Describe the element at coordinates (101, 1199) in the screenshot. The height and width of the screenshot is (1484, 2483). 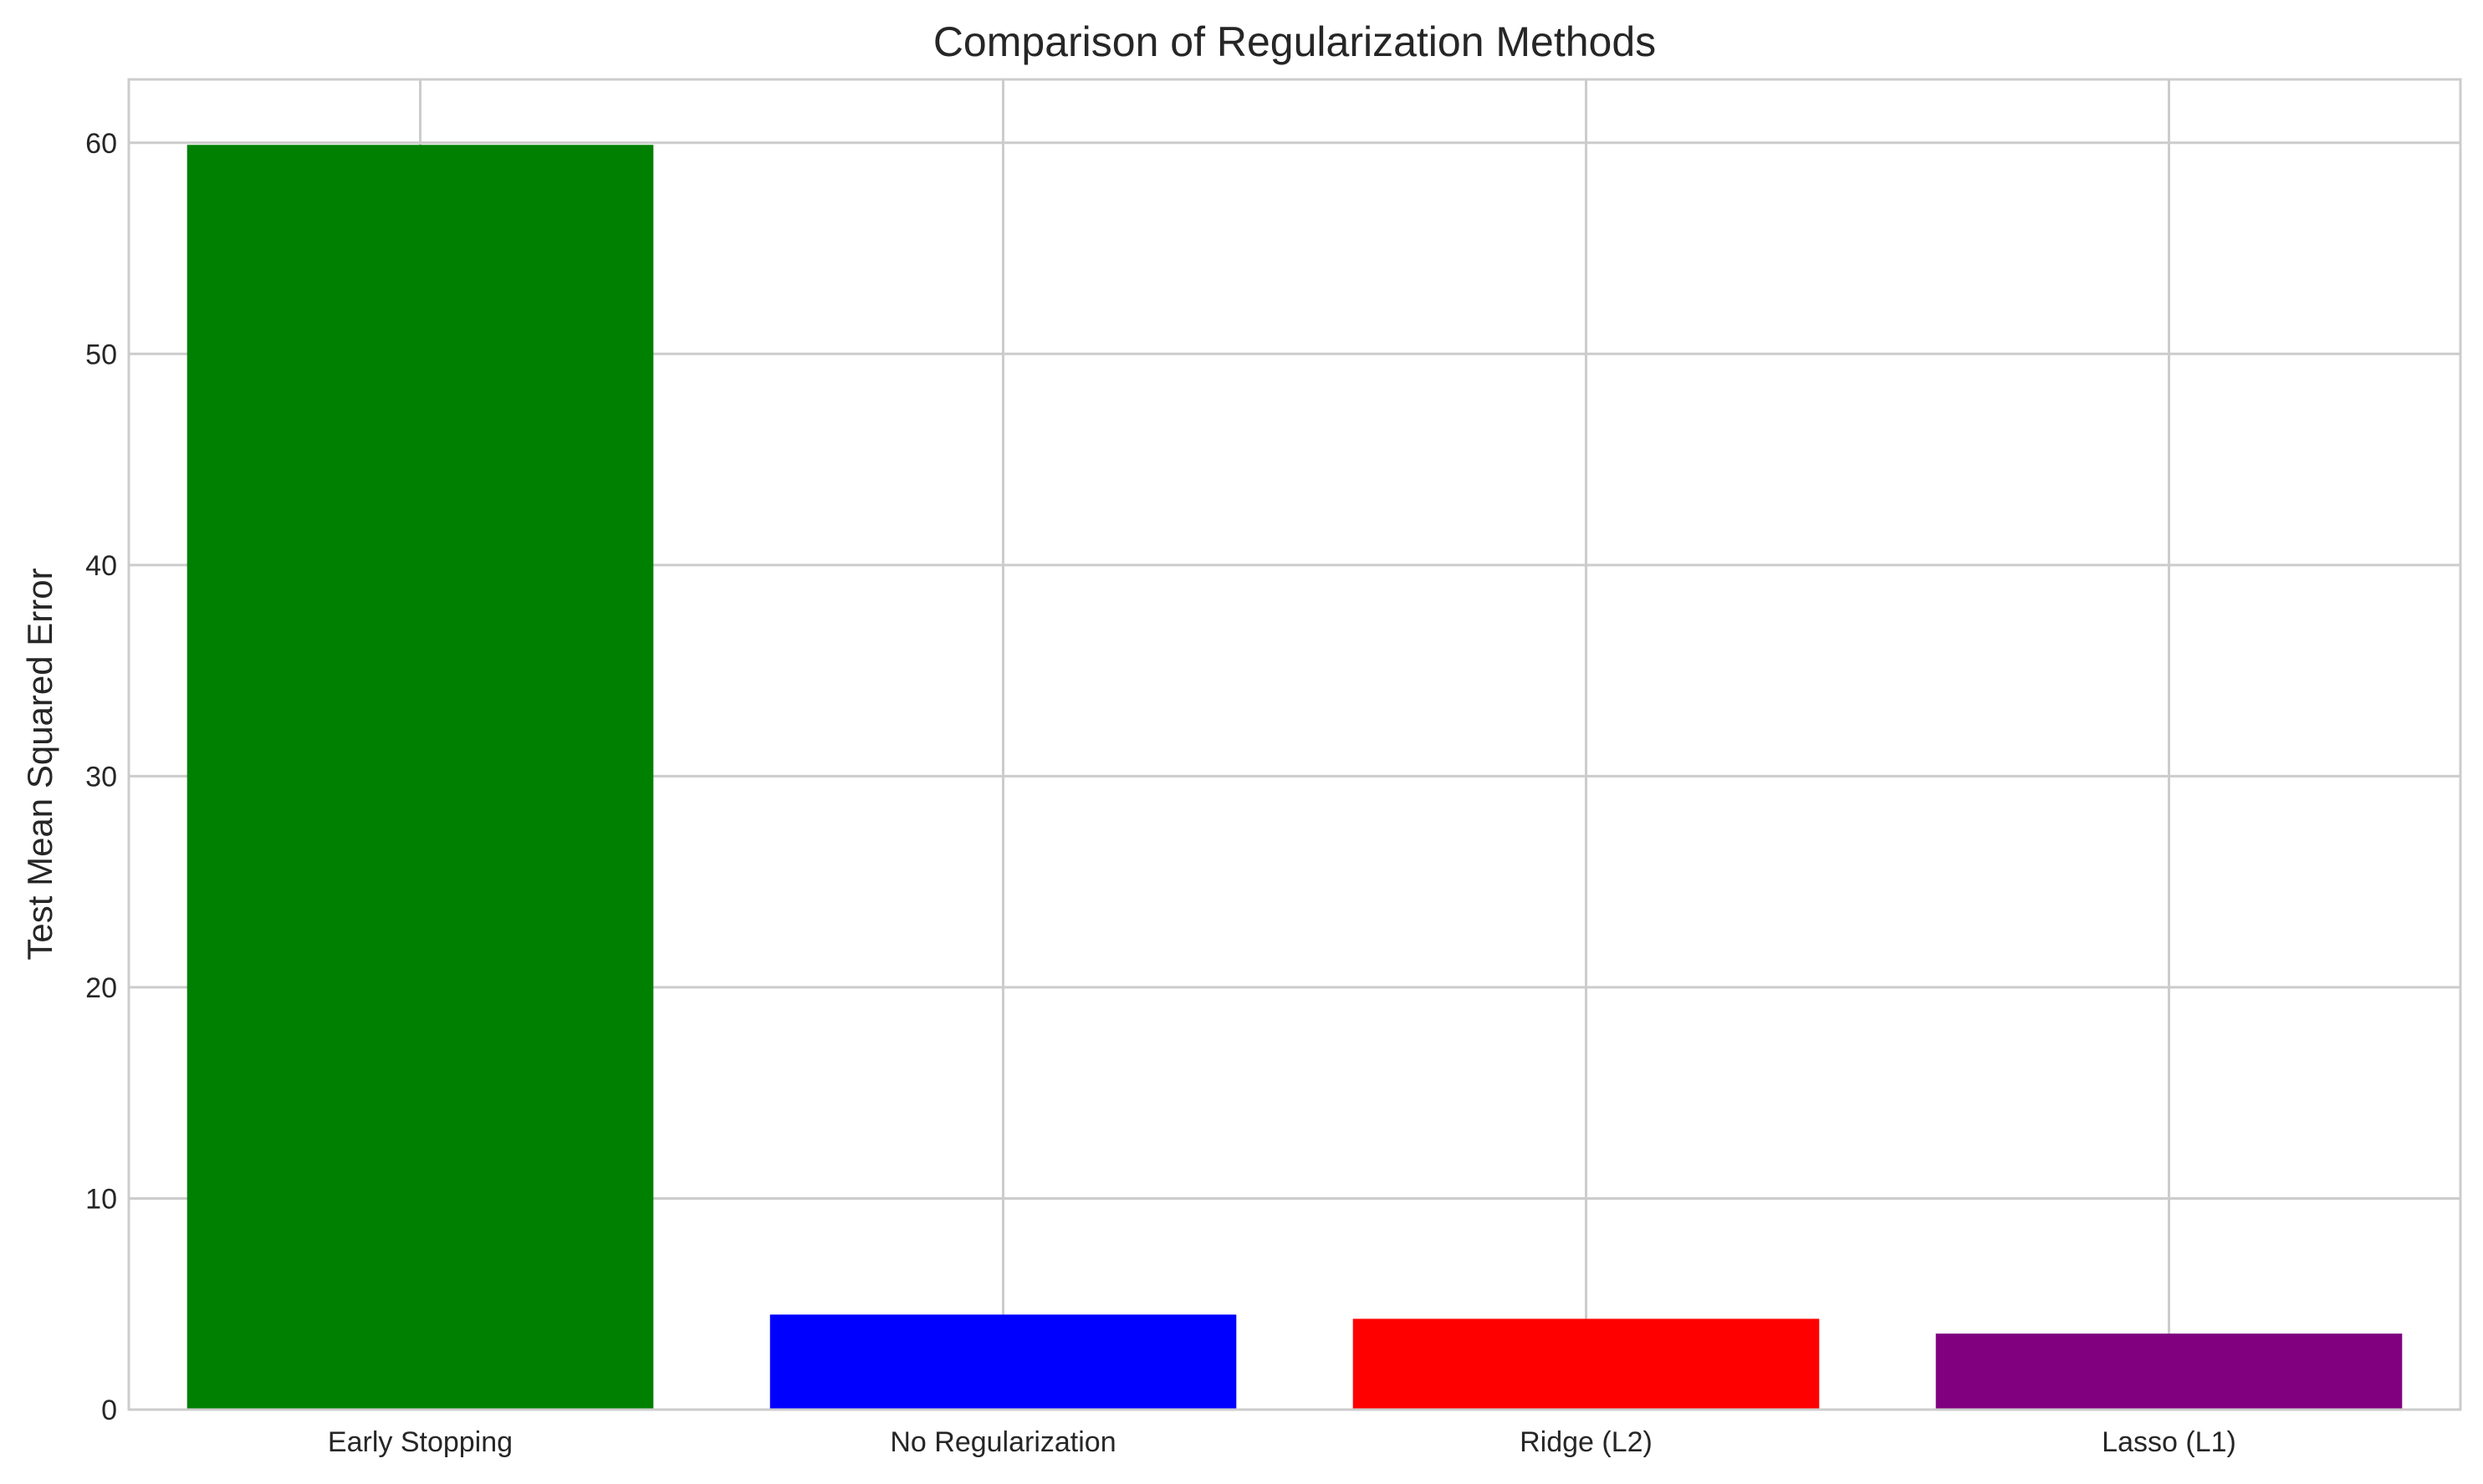
I see `y-tick-label: 10` at that location.